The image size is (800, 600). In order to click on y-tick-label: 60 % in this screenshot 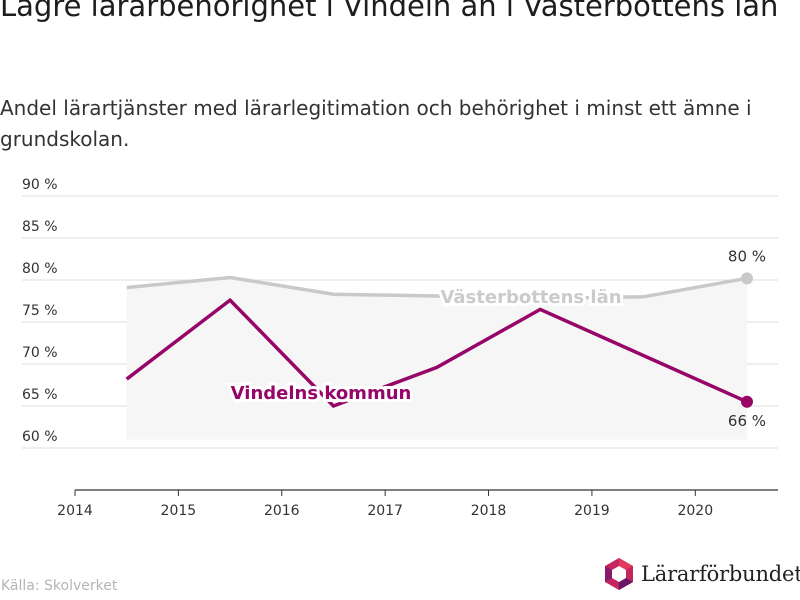, I will do `click(40, 437)`.